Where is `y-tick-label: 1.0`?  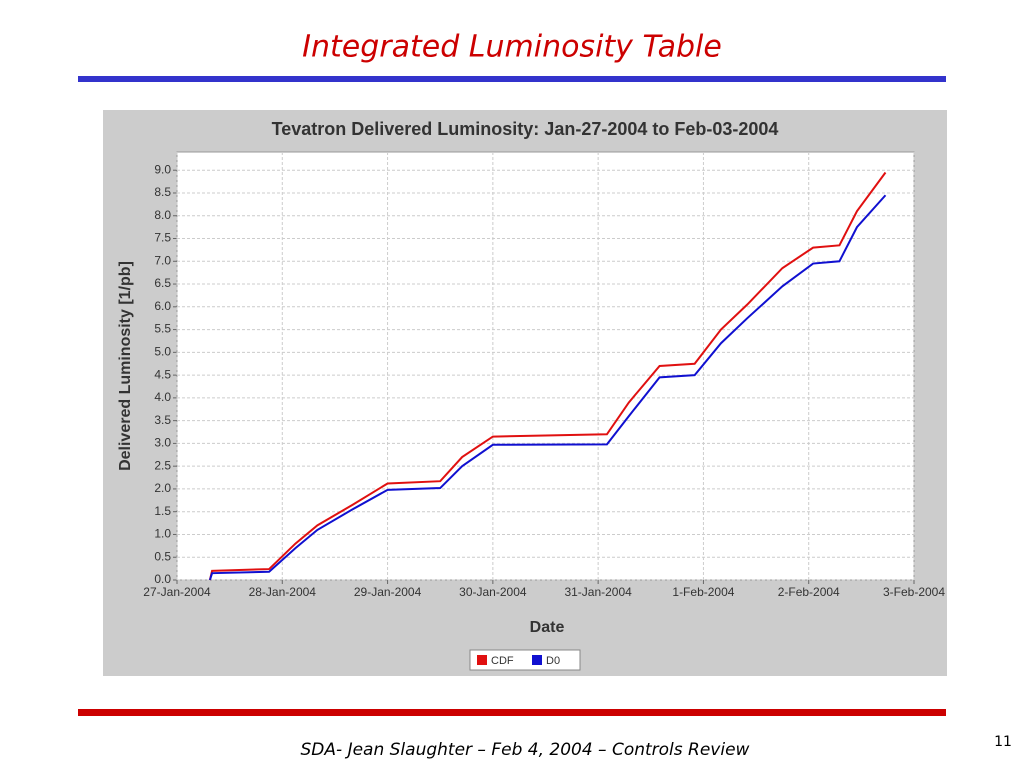
y-tick-label: 1.0 is located at coordinates (162, 534).